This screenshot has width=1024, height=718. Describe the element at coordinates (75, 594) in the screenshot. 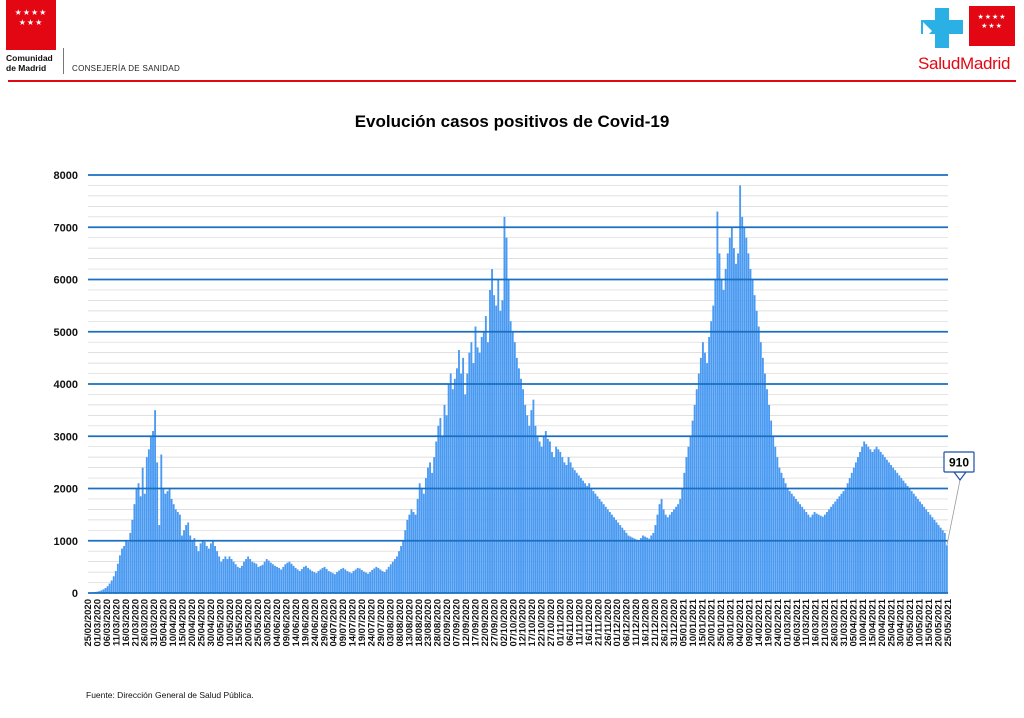

I see `y-tick-label: 0` at that location.